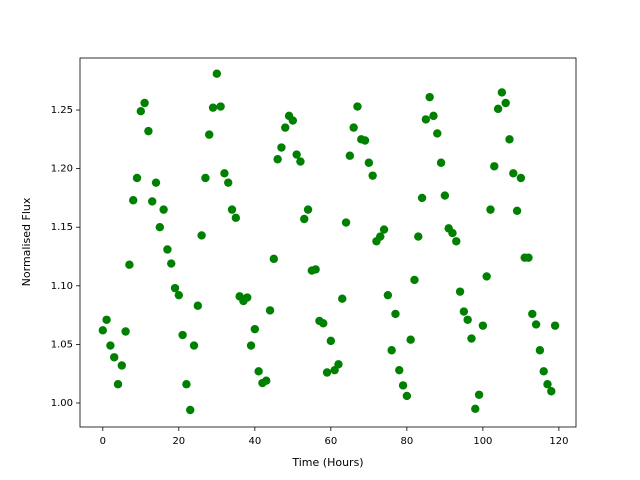 The image size is (640, 480). I want to click on y-tick-label: 1.20, so click(62, 169).